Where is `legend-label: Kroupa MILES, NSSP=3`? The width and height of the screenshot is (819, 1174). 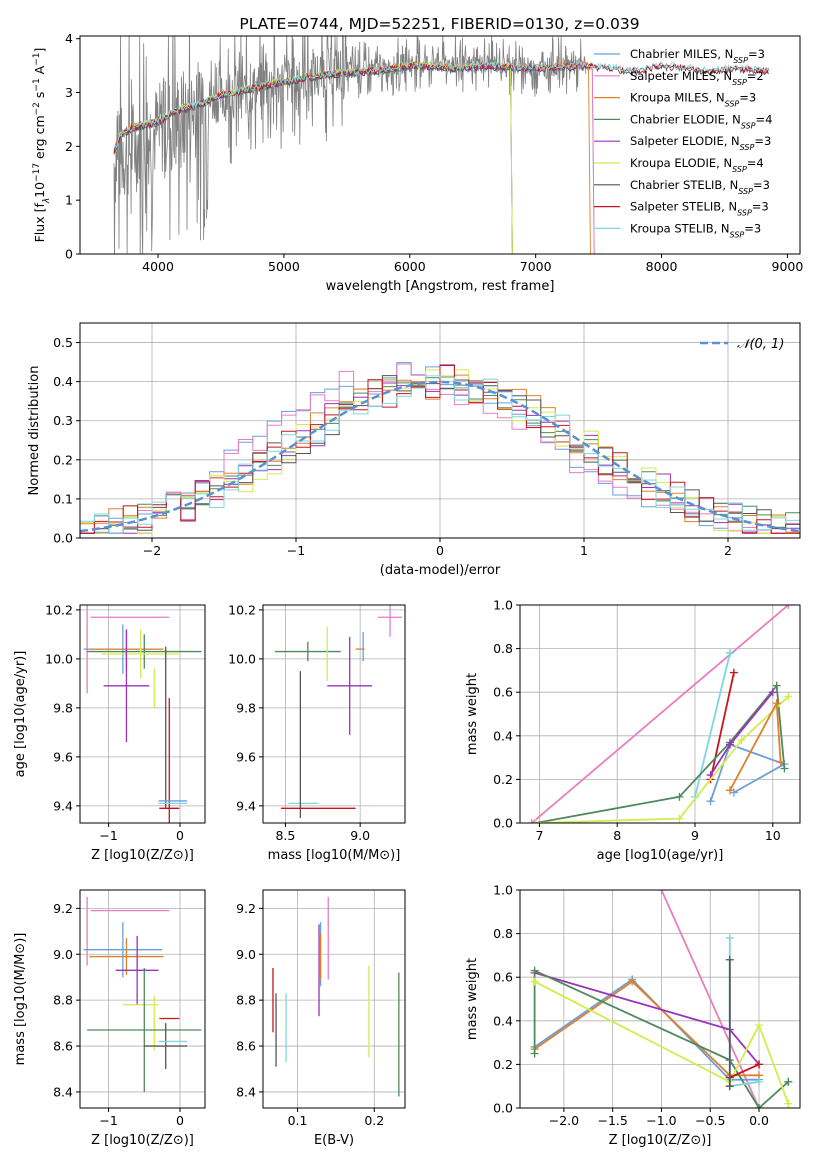
legend-label: Kroupa MILES, NSSP=3 is located at coordinates (693, 100).